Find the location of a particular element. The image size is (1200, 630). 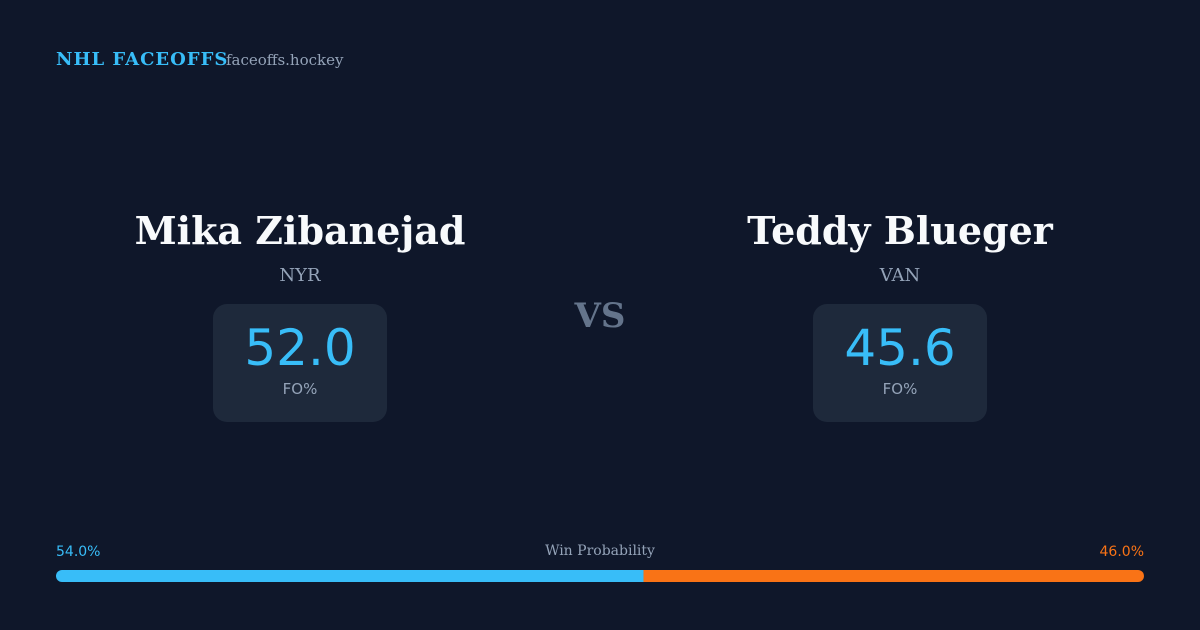

team: VAN is located at coordinates (900, 275).